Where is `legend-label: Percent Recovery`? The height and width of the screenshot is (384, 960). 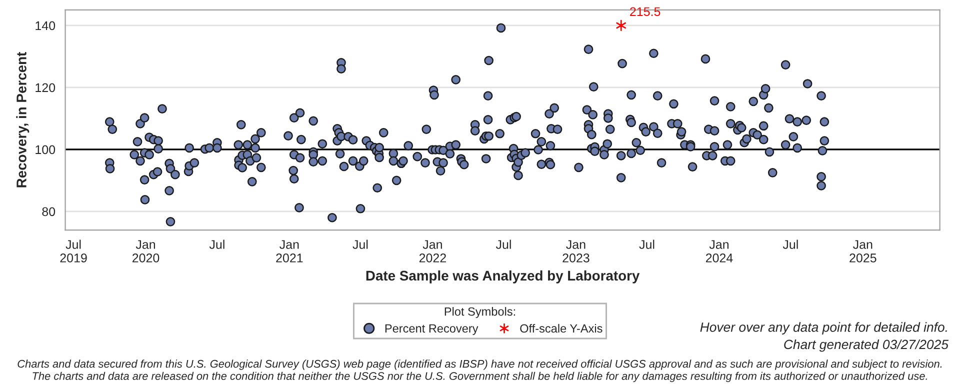 legend-label: Percent Recovery is located at coordinates (431, 329).